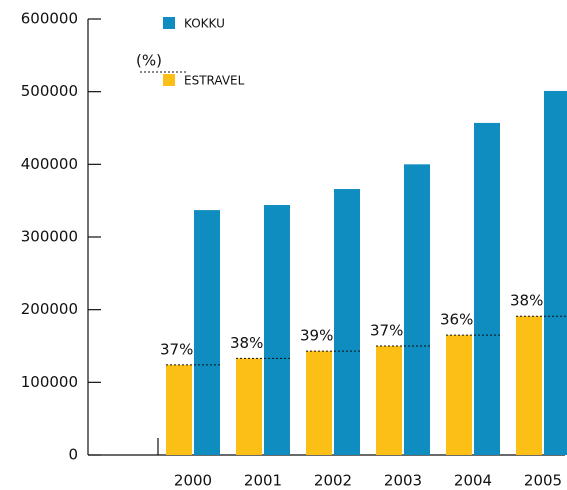  Describe the element at coordinates (49, 19) in the screenshot. I see `y-tick-label: 600000` at that location.